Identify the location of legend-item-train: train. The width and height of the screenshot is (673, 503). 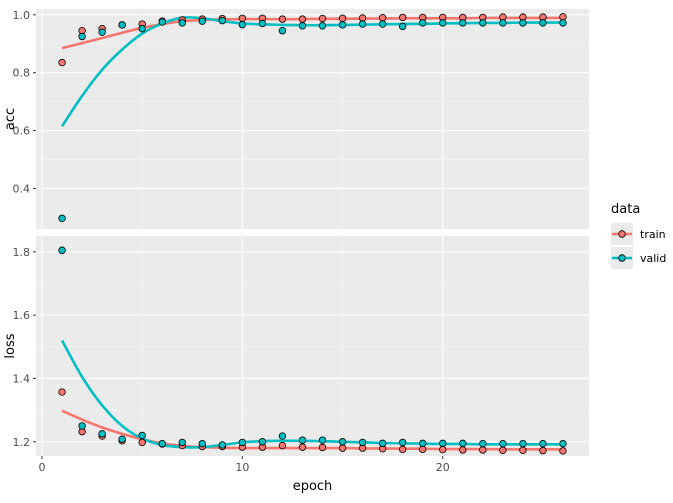
(638, 234).